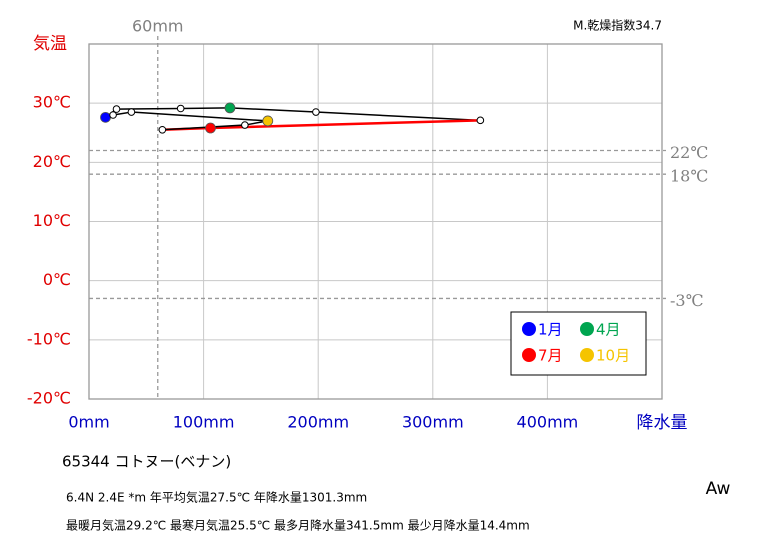 The image size is (763, 545). What do you see at coordinates (617, 25) in the screenshot?
I see `index-label: M.乾燥指数34.7` at bounding box center [617, 25].